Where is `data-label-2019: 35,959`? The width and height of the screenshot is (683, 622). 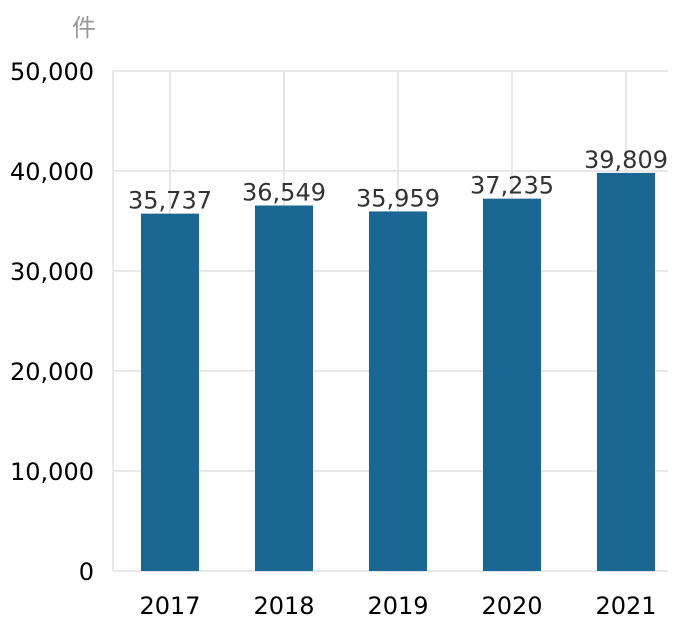
data-label-2019: 35,959 is located at coordinates (398, 198).